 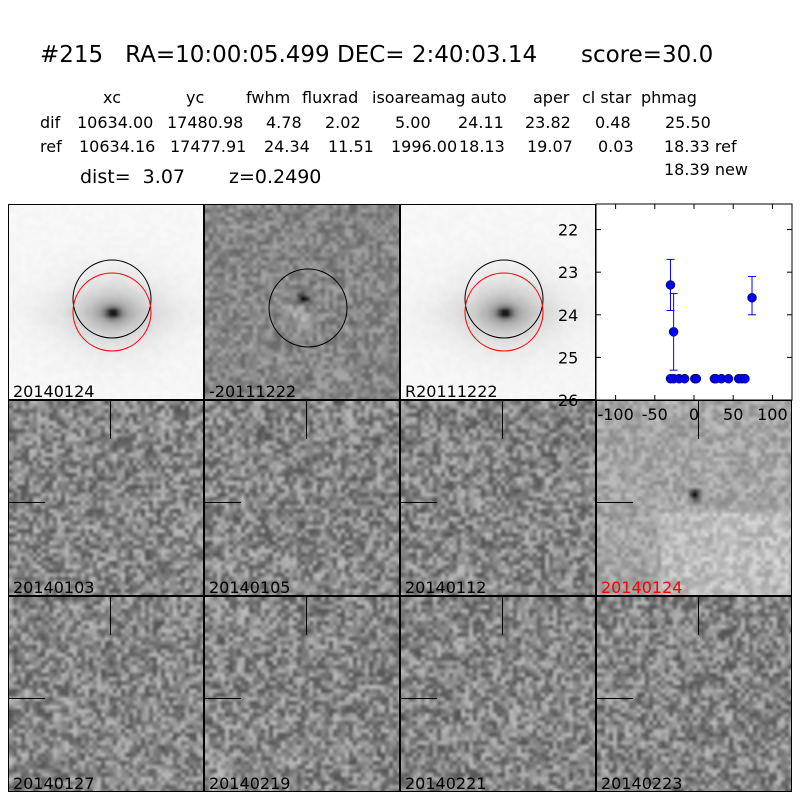 What do you see at coordinates (51, 146) in the screenshot?
I see `row-label-ref: ref` at bounding box center [51, 146].